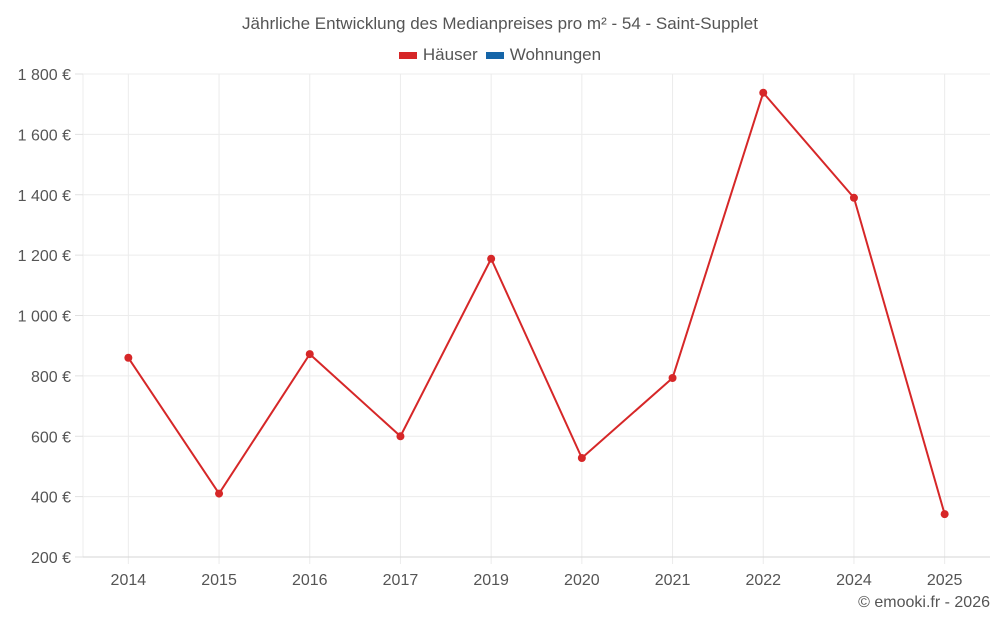  Describe the element at coordinates (51, 437) in the screenshot. I see `y-tick-label: 600 €` at that location.